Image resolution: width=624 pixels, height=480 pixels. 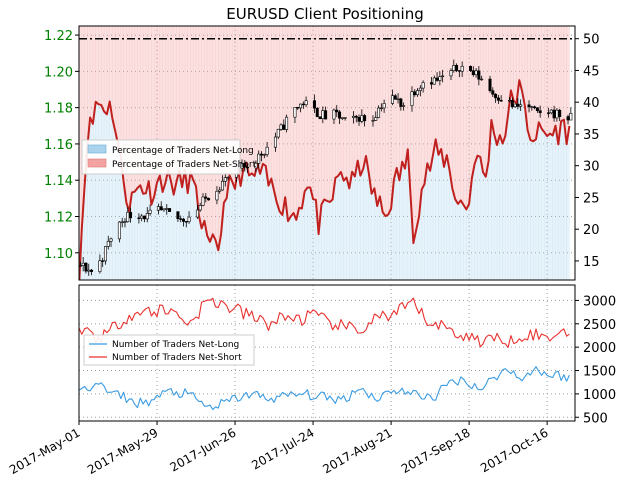 What do you see at coordinates (325, 14) in the screenshot?
I see `chart-title: EURUSD Client Positioning` at bounding box center [325, 14].